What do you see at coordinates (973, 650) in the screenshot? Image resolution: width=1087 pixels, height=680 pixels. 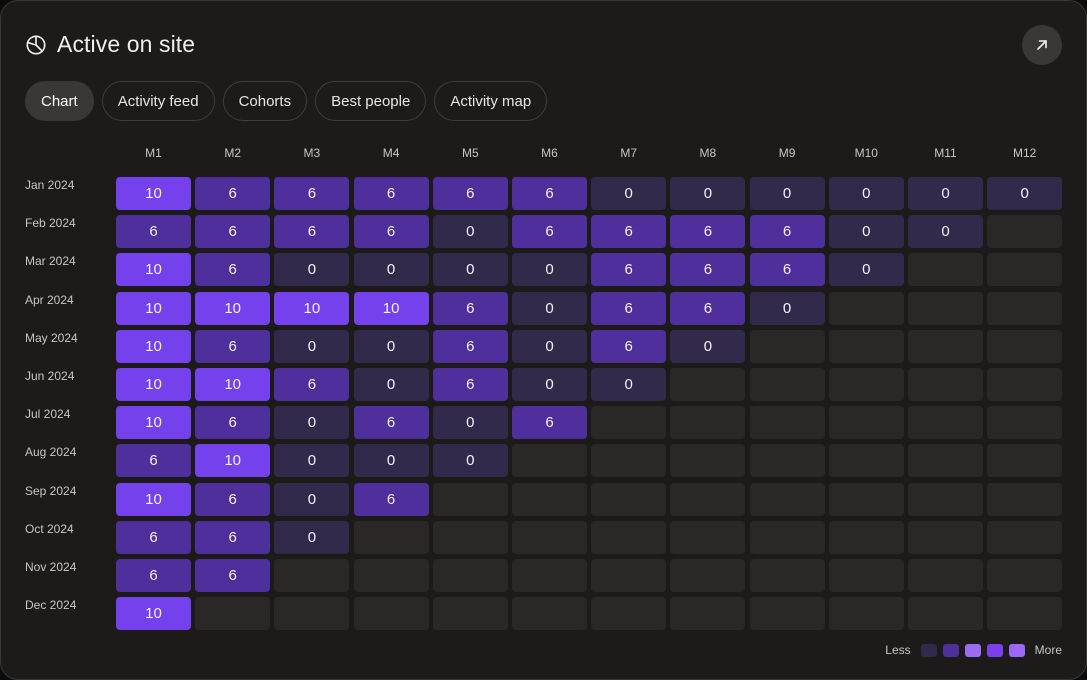 I see `heatmap-legend: Less More` at bounding box center [973, 650].